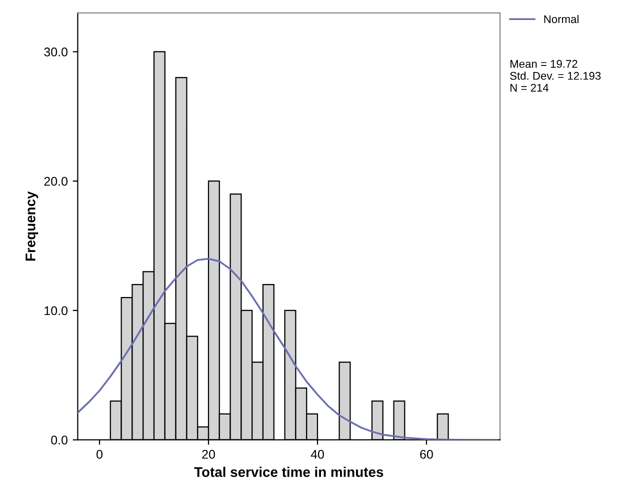 The width and height of the screenshot is (637, 497). I want to click on y-tick-label: 30.0, so click(56, 52).